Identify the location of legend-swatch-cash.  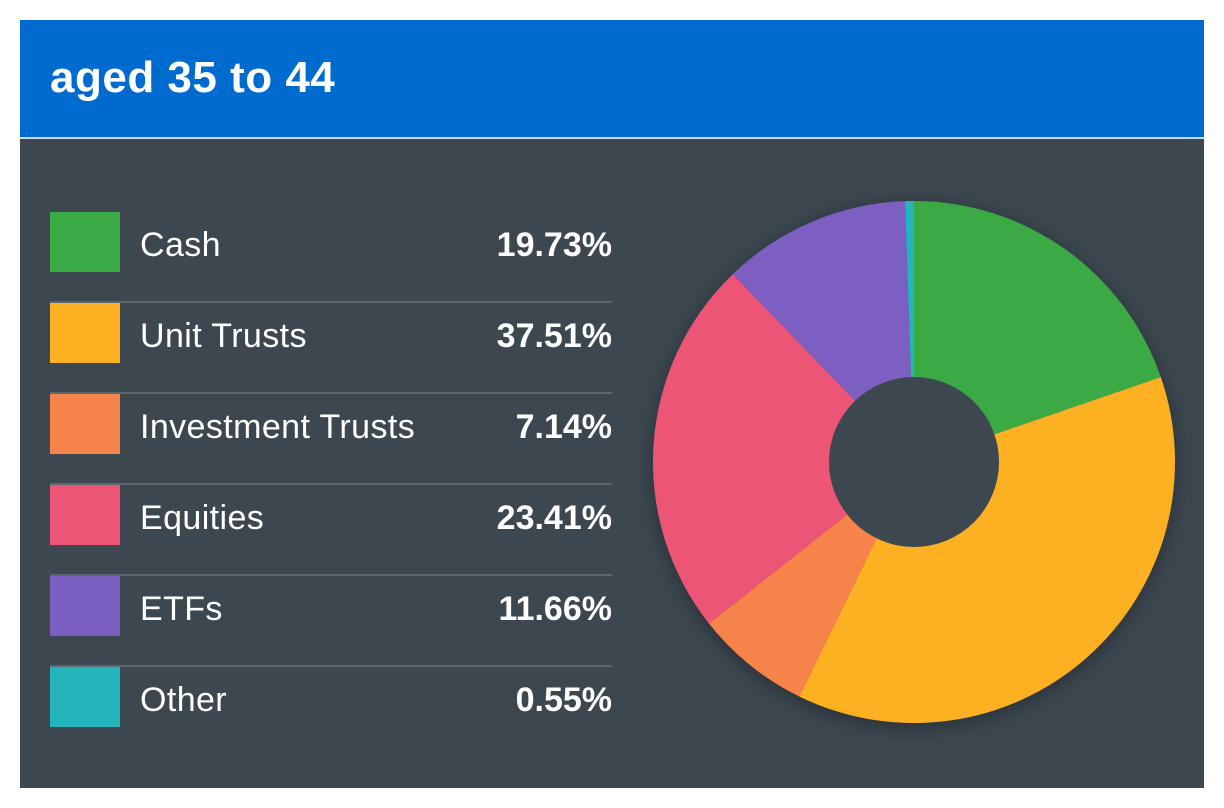
(85, 242).